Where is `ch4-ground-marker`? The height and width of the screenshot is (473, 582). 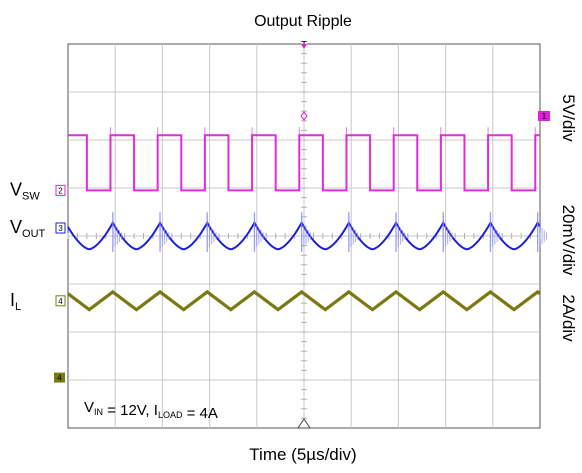
ch4-ground-marker is located at coordinates (59, 377).